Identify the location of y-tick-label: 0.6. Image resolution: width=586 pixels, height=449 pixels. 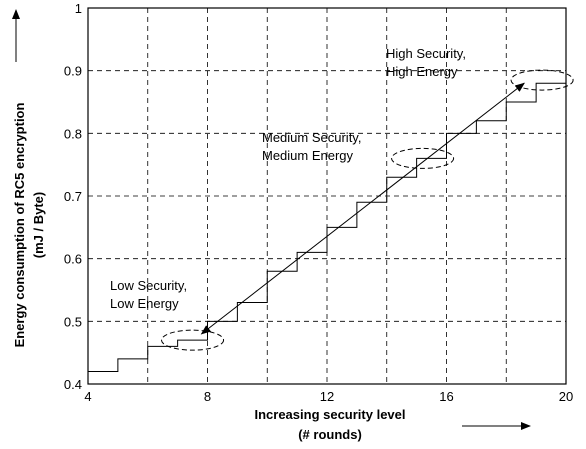
(73, 259).